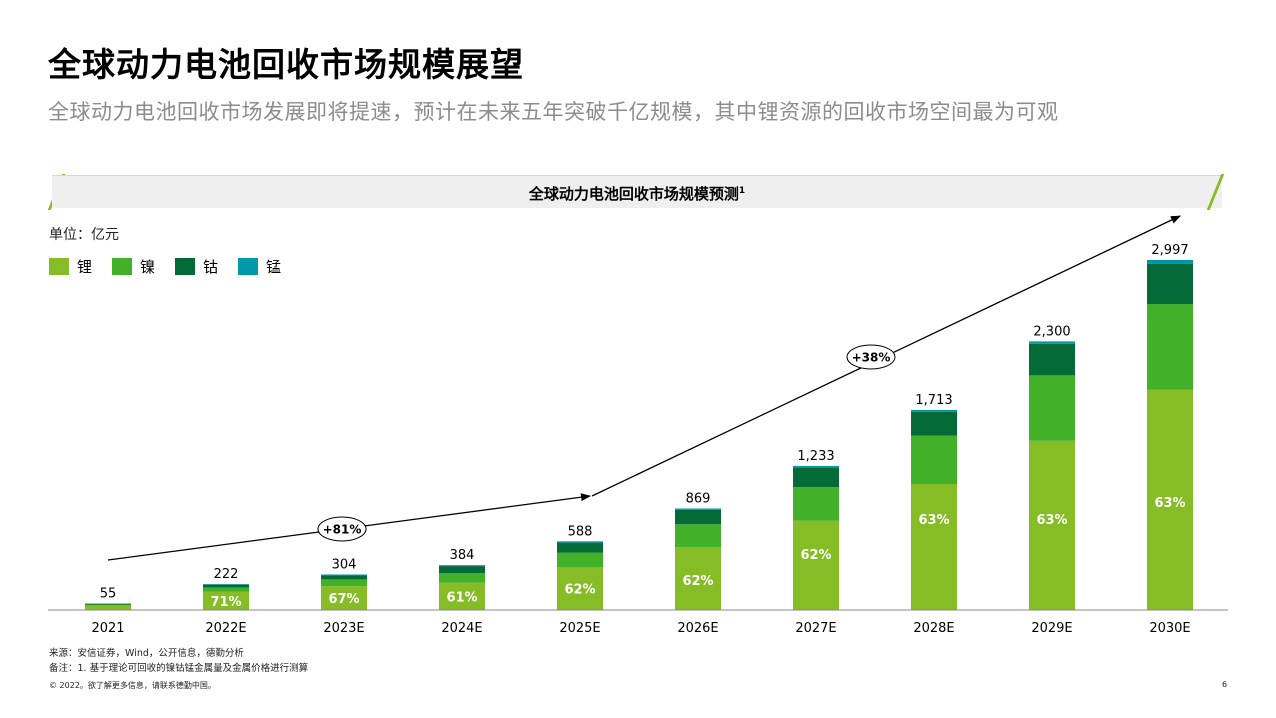 The height and width of the screenshot is (718, 1276). I want to click on legend-swatch-lithium, so click(59, 266).